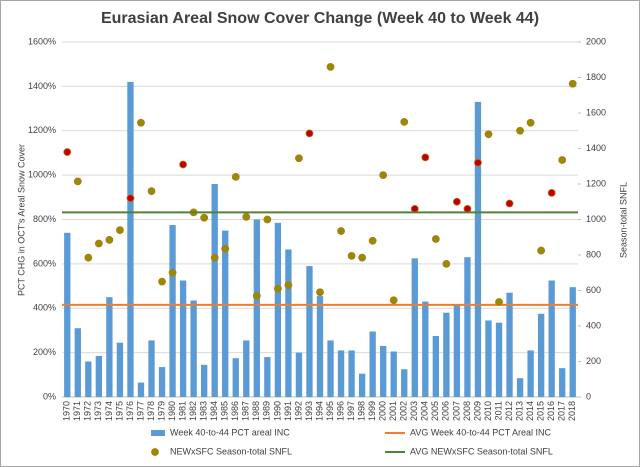 Image resolution: width=640 pixels, height=467 pixels. Describe the element at coordinates (393, 411) in the screenshot. I see `x-tick-label: 2001` at that location.